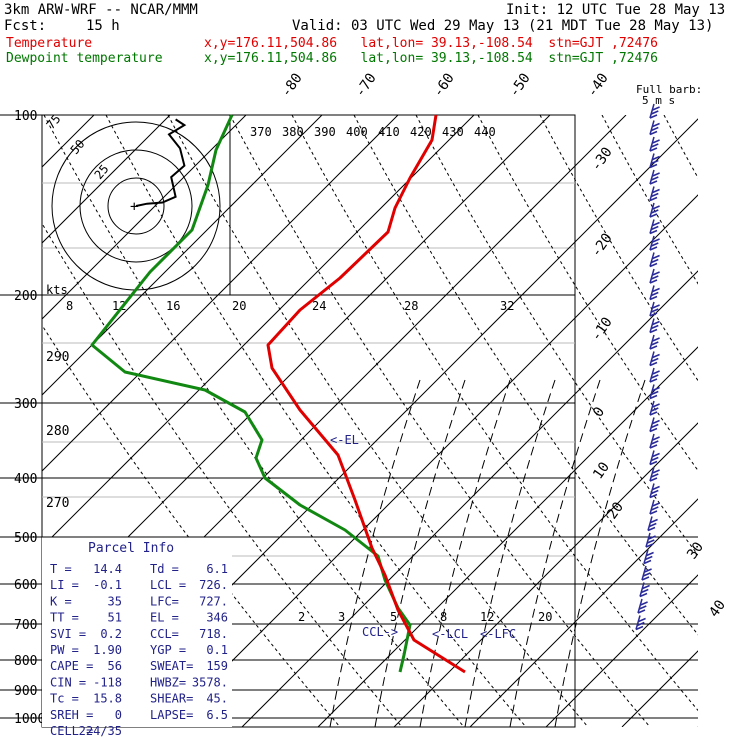 Image resolution: width=740 pixels, height=740 pixels. What do you see at coordinates (25, 661) in the screenshot?
I see `pressure-label: 800` at bounding box center [25, 661].